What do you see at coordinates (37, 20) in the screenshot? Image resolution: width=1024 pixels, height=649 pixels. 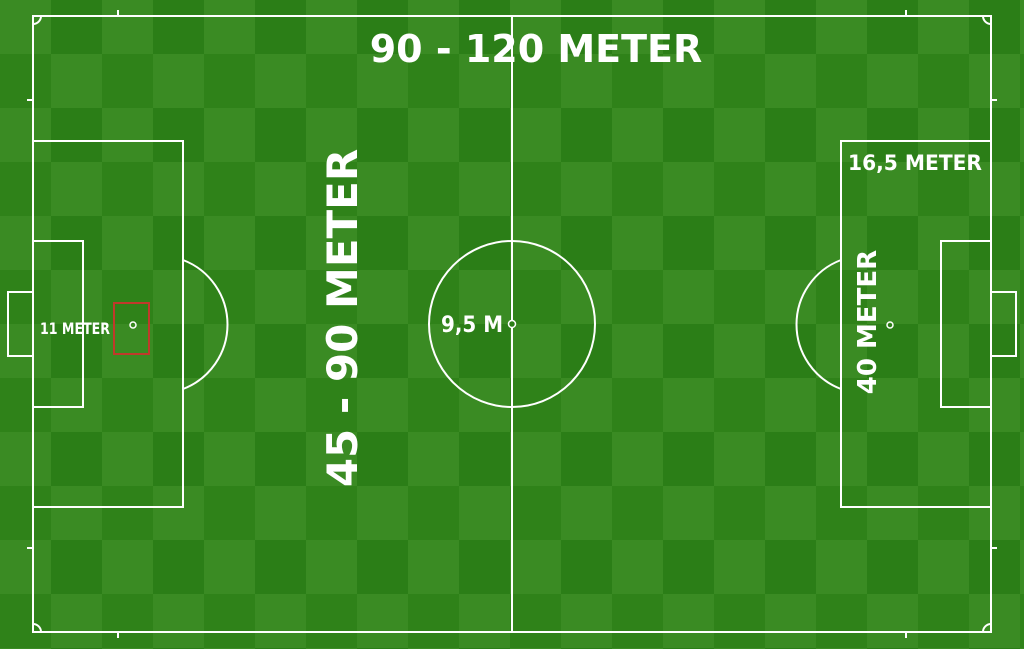 I see `corner-arc-top-left` at bounding box center [37, 20].